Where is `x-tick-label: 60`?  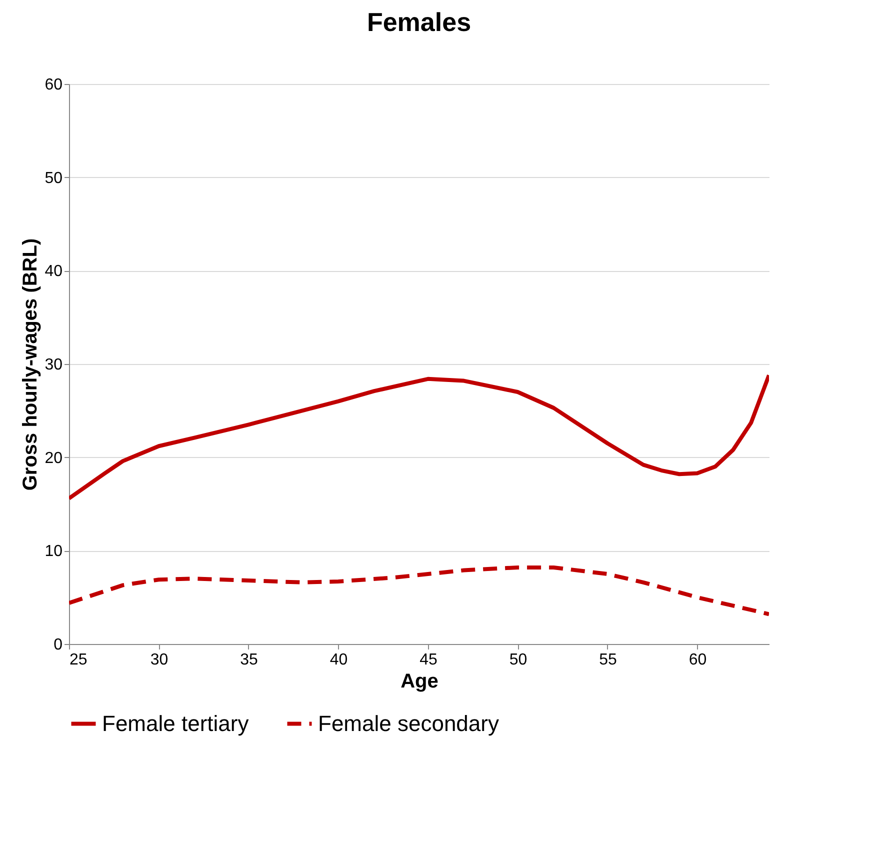
x-tick-label: 60 is located at coordinates (697, 660).